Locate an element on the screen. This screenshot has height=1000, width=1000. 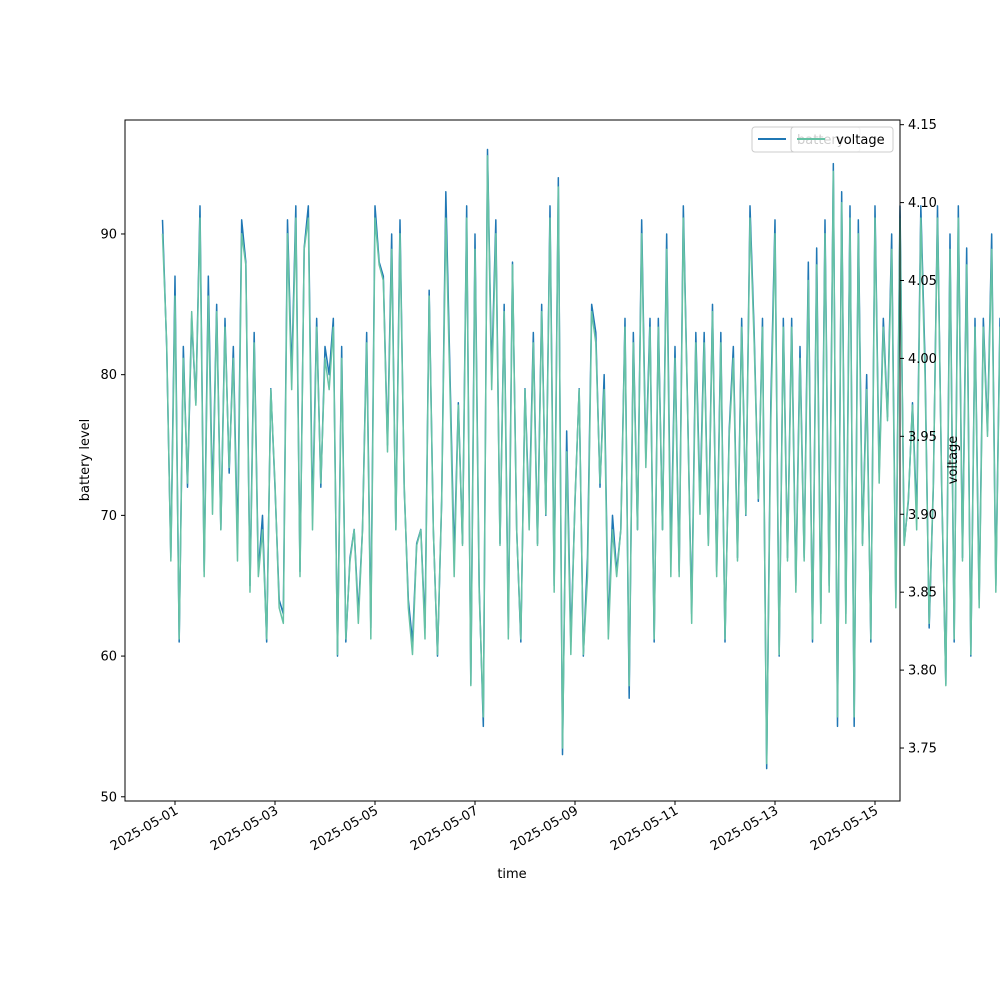
y-axis-right-ticks: 3.75 3.80 3.85 3.90 3.95 4.00 4.05 4.10 4.15 is located at coordinates (918, 437).